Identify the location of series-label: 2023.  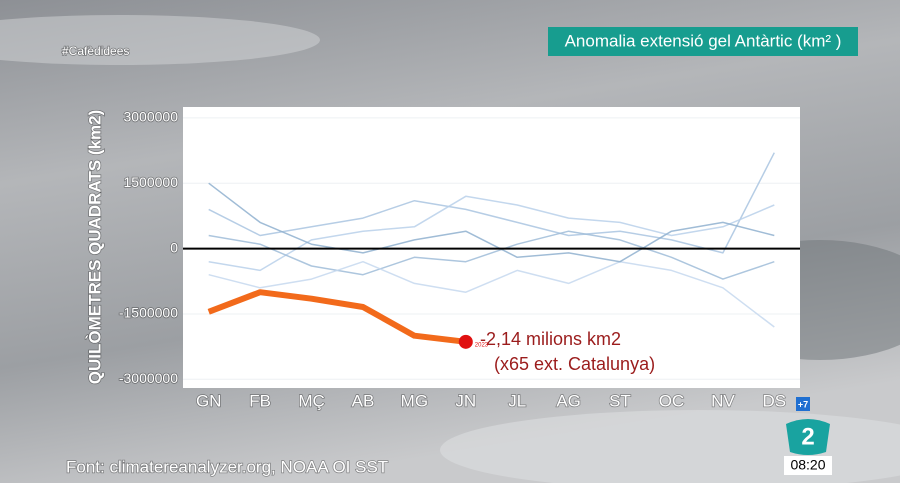
(482, 345).